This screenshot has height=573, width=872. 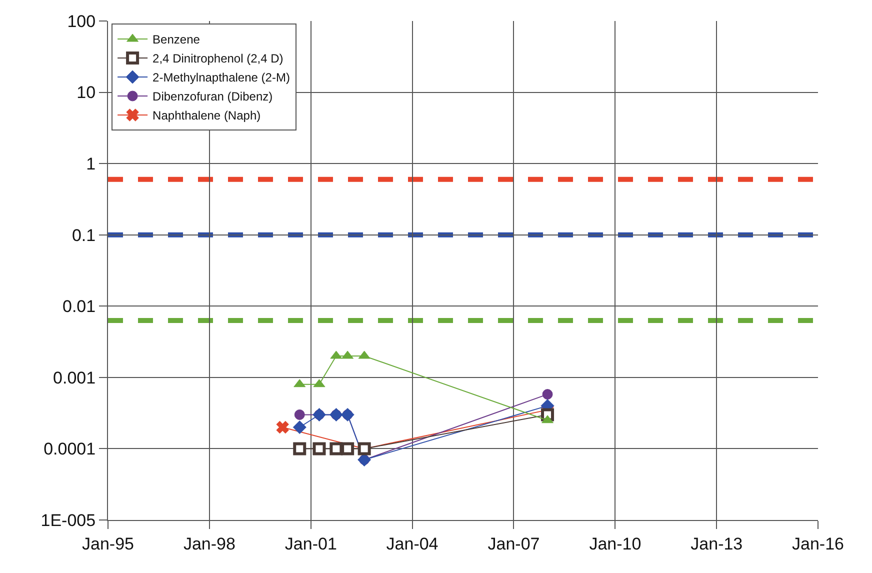 I want to click on x-tick-label: Jan-01, so click(x=310, y=544).